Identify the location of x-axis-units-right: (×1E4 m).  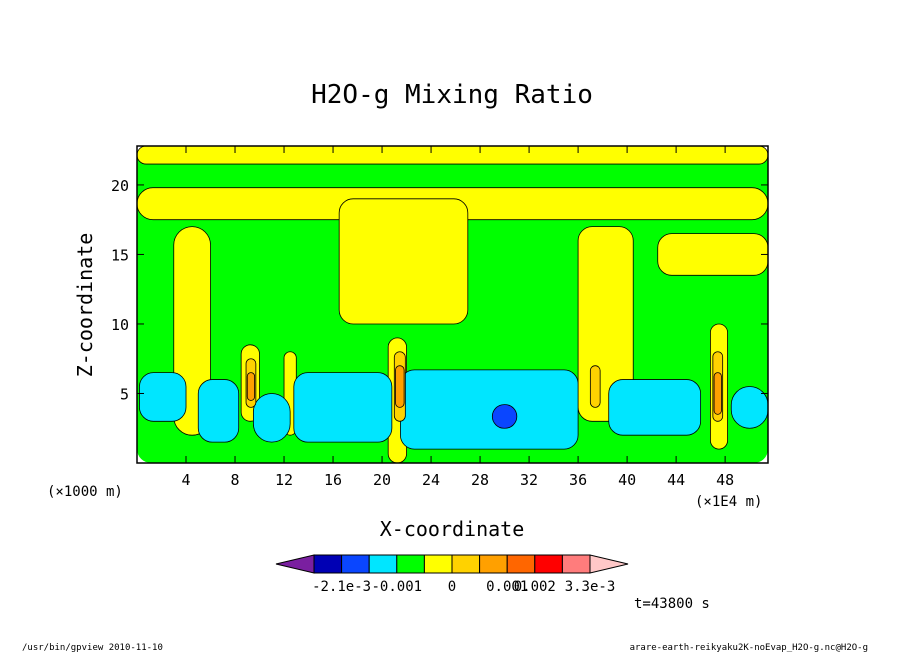
(728, 502).